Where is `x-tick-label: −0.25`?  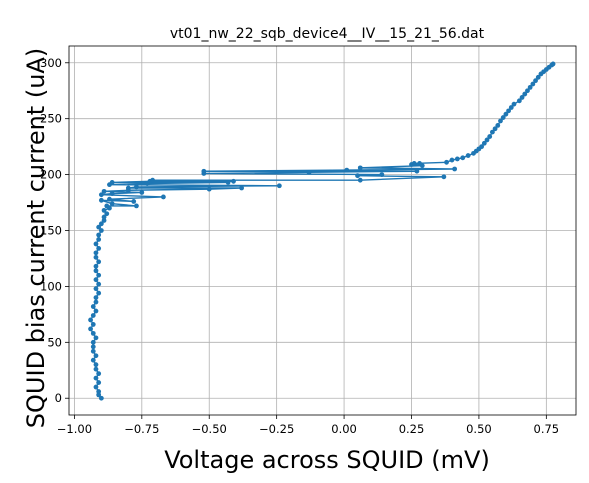
x-tick-label: −0.25 is located at coordinates (276, 429).